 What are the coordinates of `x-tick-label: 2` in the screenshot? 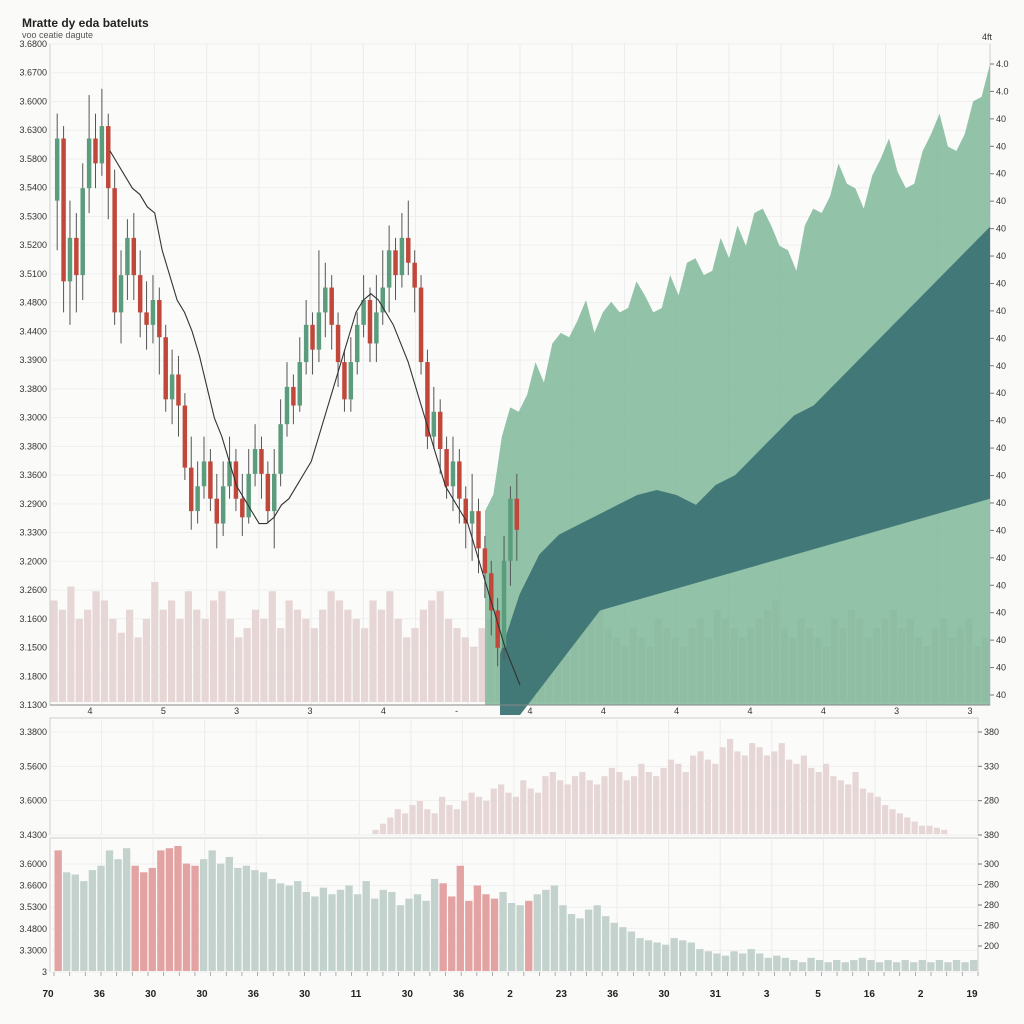 It's located at (921, 994).